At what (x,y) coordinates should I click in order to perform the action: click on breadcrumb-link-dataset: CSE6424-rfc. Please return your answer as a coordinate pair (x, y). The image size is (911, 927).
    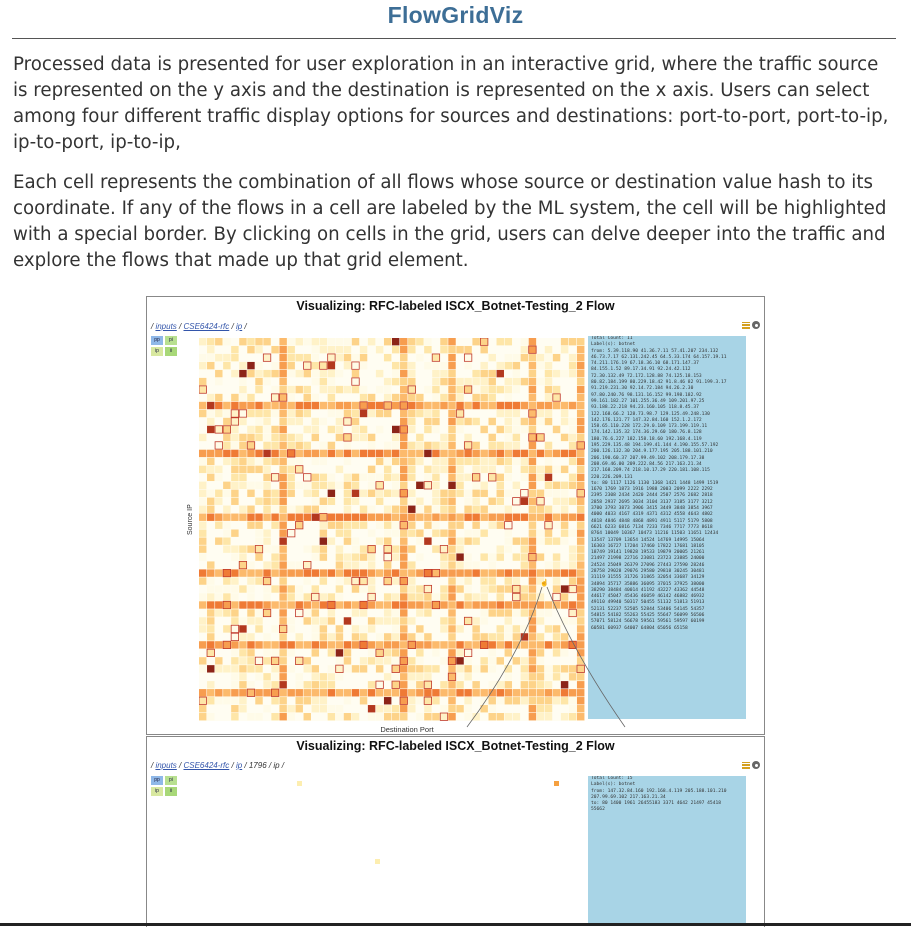
    Looking at the image, I should click on (206, 765).